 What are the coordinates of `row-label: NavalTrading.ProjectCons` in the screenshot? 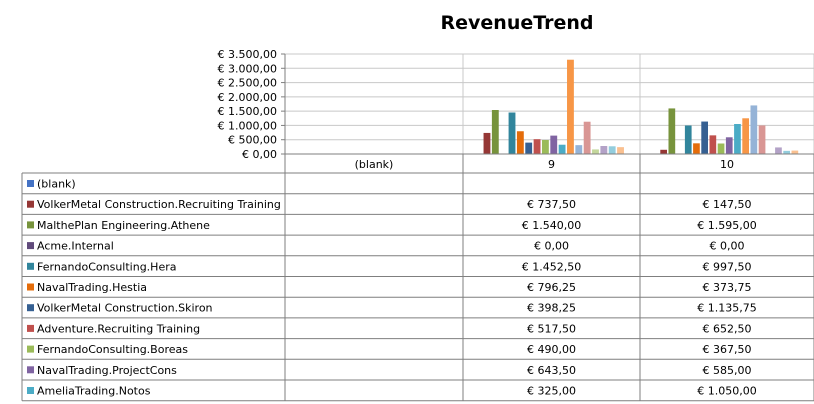 It's located at (107, 370).